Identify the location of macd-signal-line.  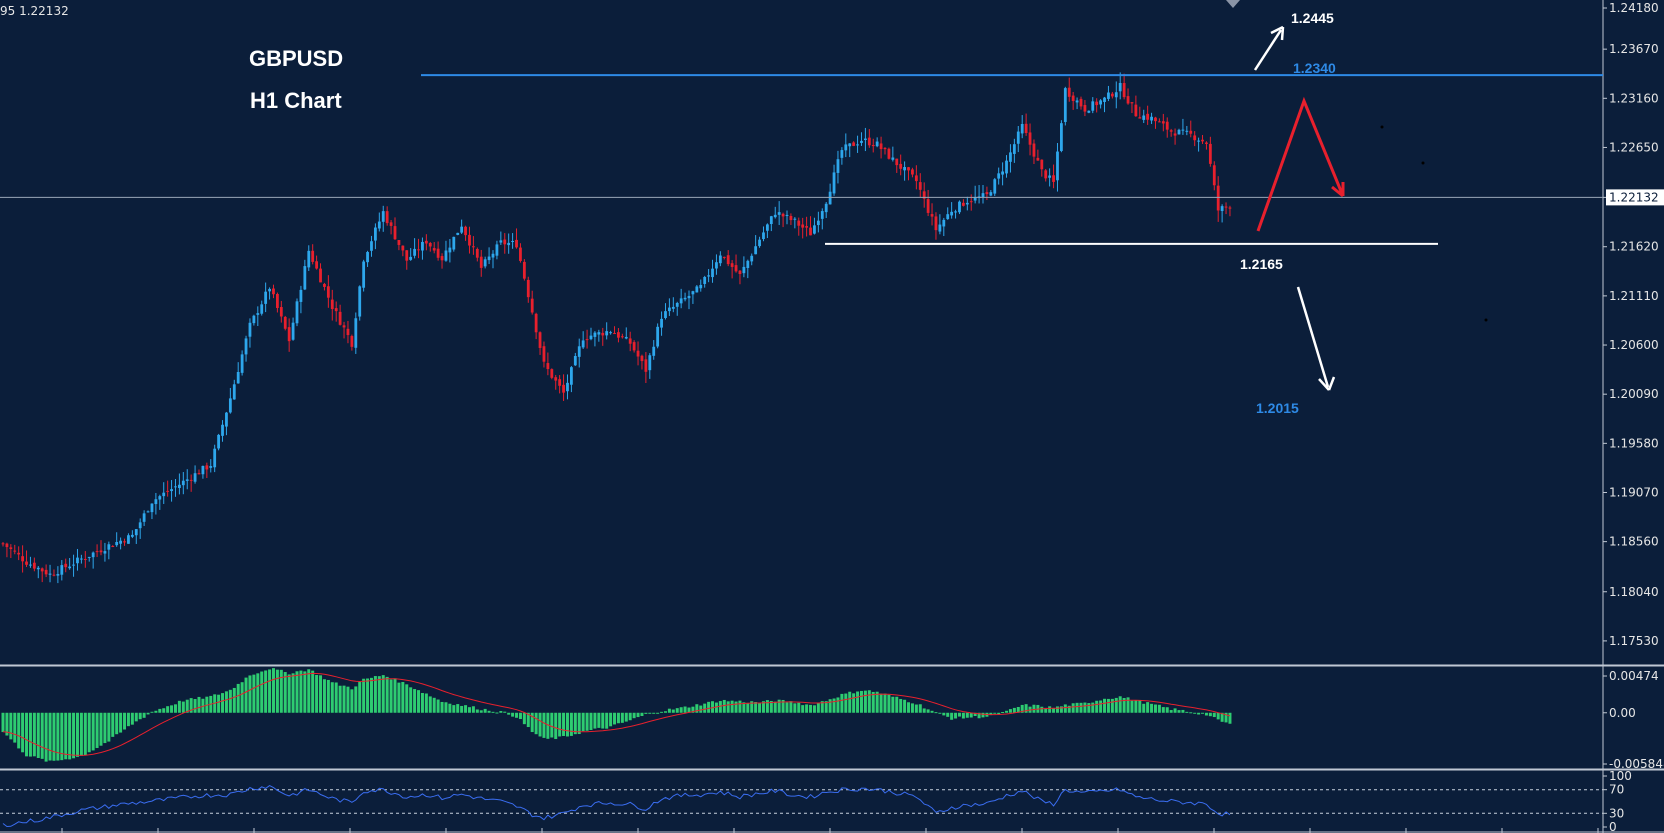
(616, 714).